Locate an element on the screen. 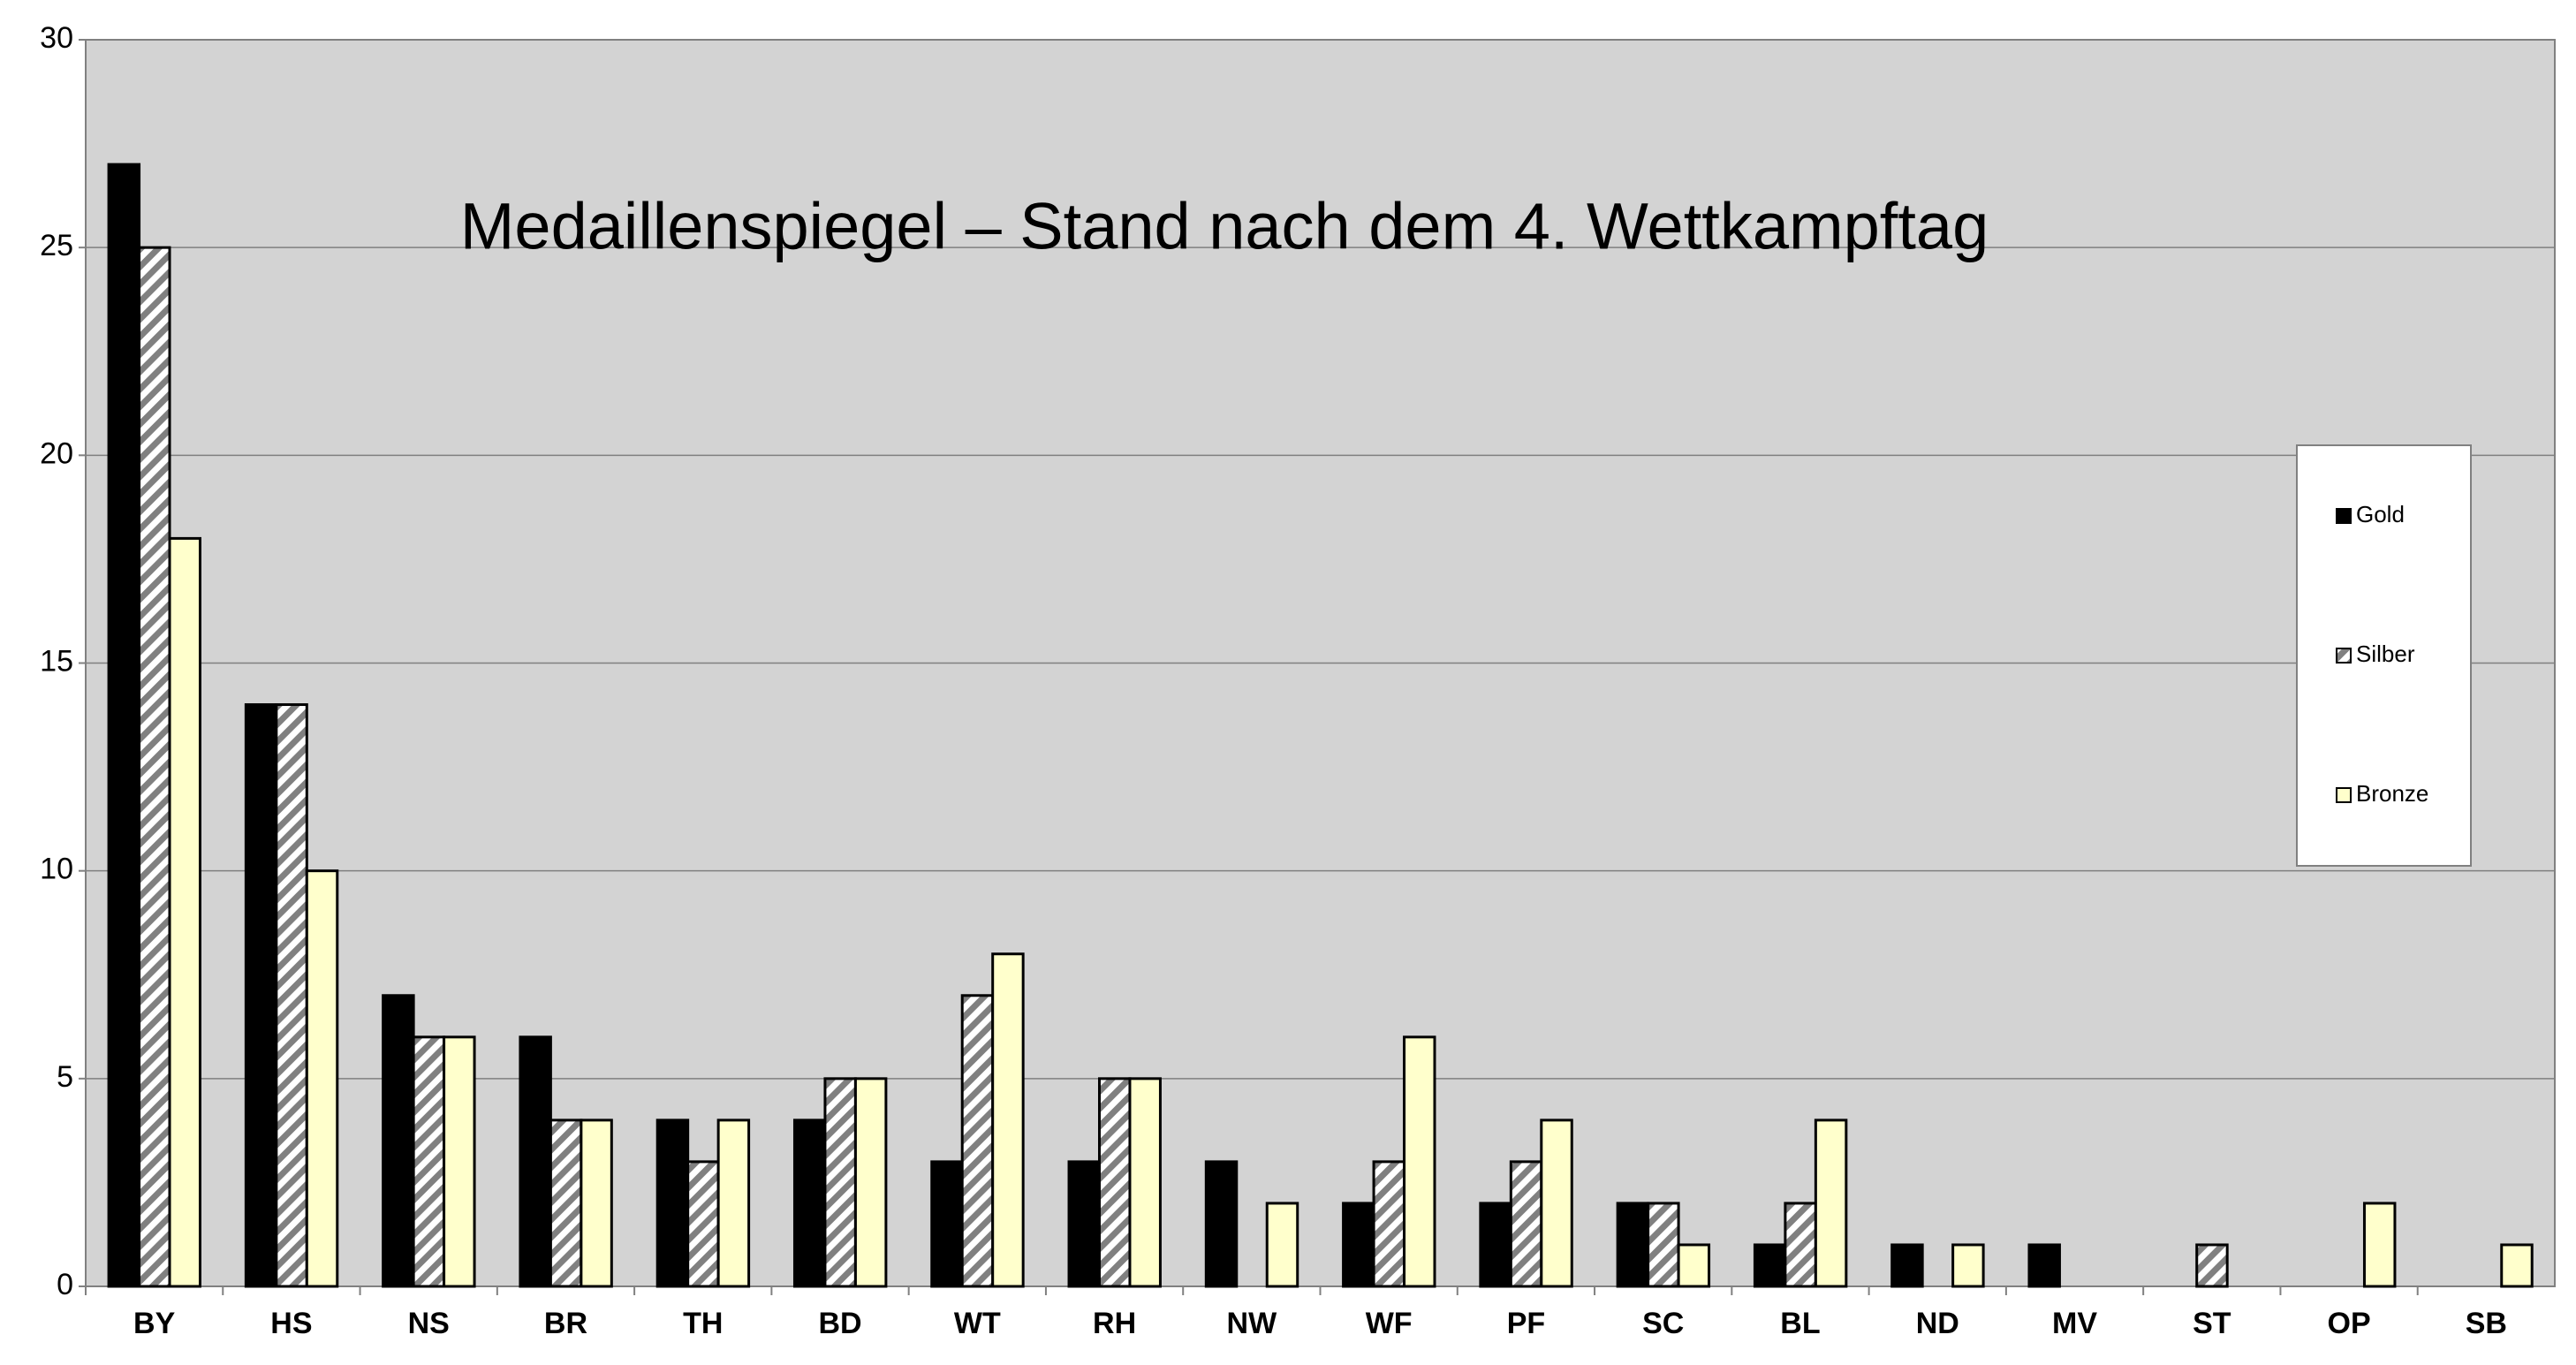 This screenshot has width=2576, height=1365. y-tick-label: 20 is located at coordinates (57, 453).